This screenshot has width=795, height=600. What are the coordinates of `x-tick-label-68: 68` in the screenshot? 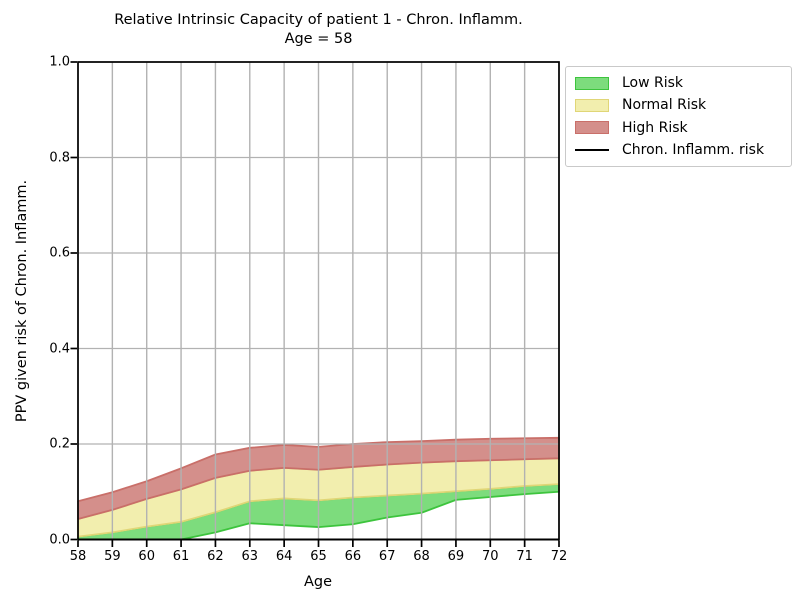 It's located at (421, 556).